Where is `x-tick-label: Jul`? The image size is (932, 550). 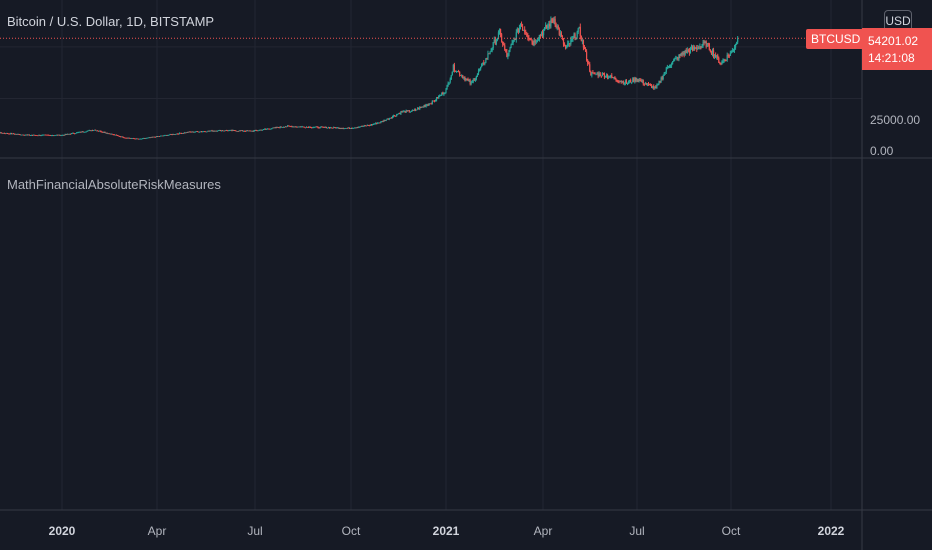
x-tick-label: Jul is located at coordinates (637, 531).